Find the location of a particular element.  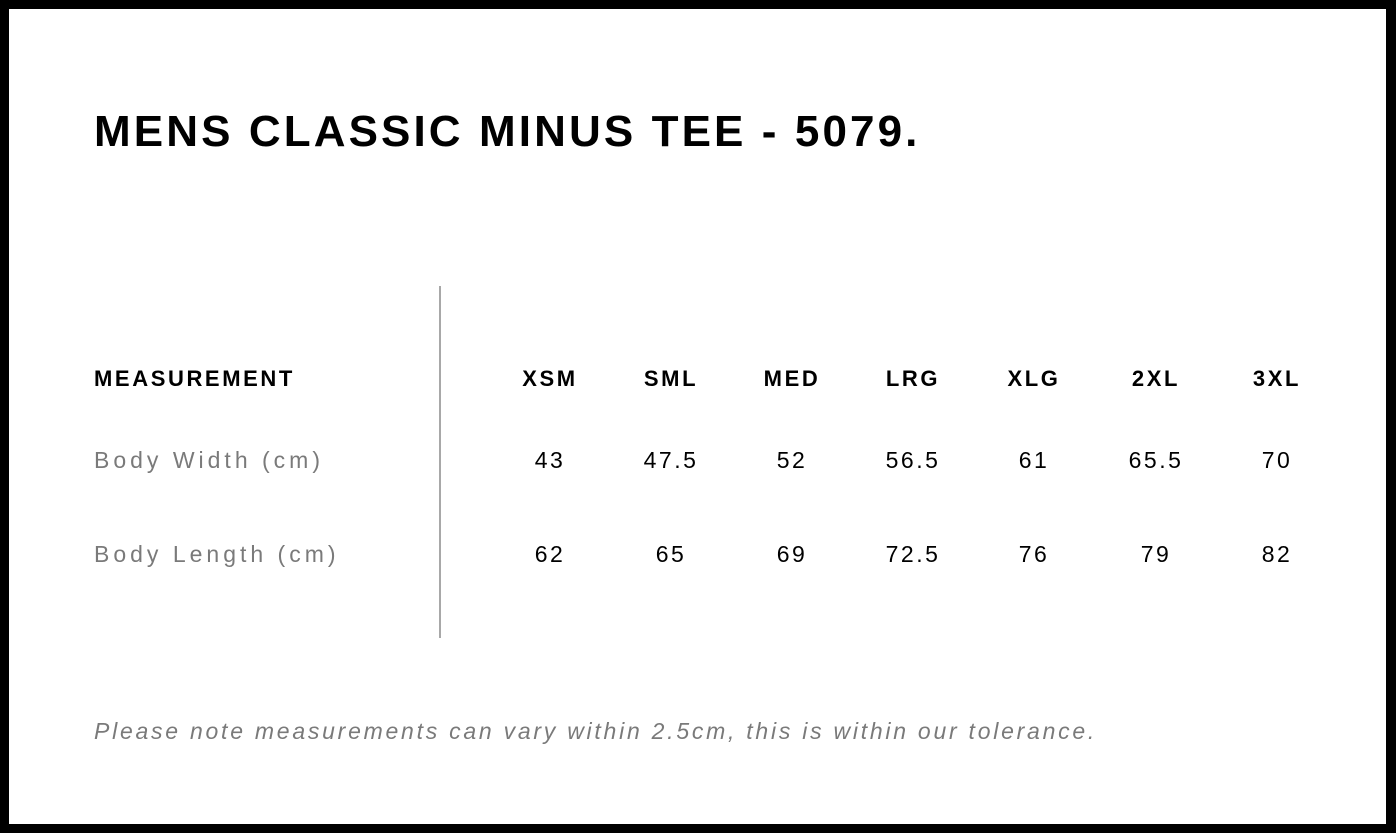

size-header-lrg: LRG is located at coordinates (913, 378).